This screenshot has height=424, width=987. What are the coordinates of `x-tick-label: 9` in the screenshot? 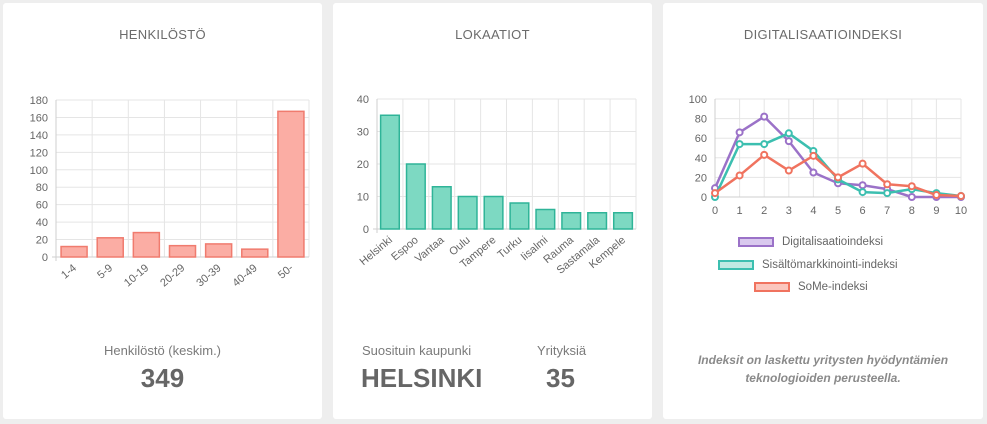 It's located at (936, 211).